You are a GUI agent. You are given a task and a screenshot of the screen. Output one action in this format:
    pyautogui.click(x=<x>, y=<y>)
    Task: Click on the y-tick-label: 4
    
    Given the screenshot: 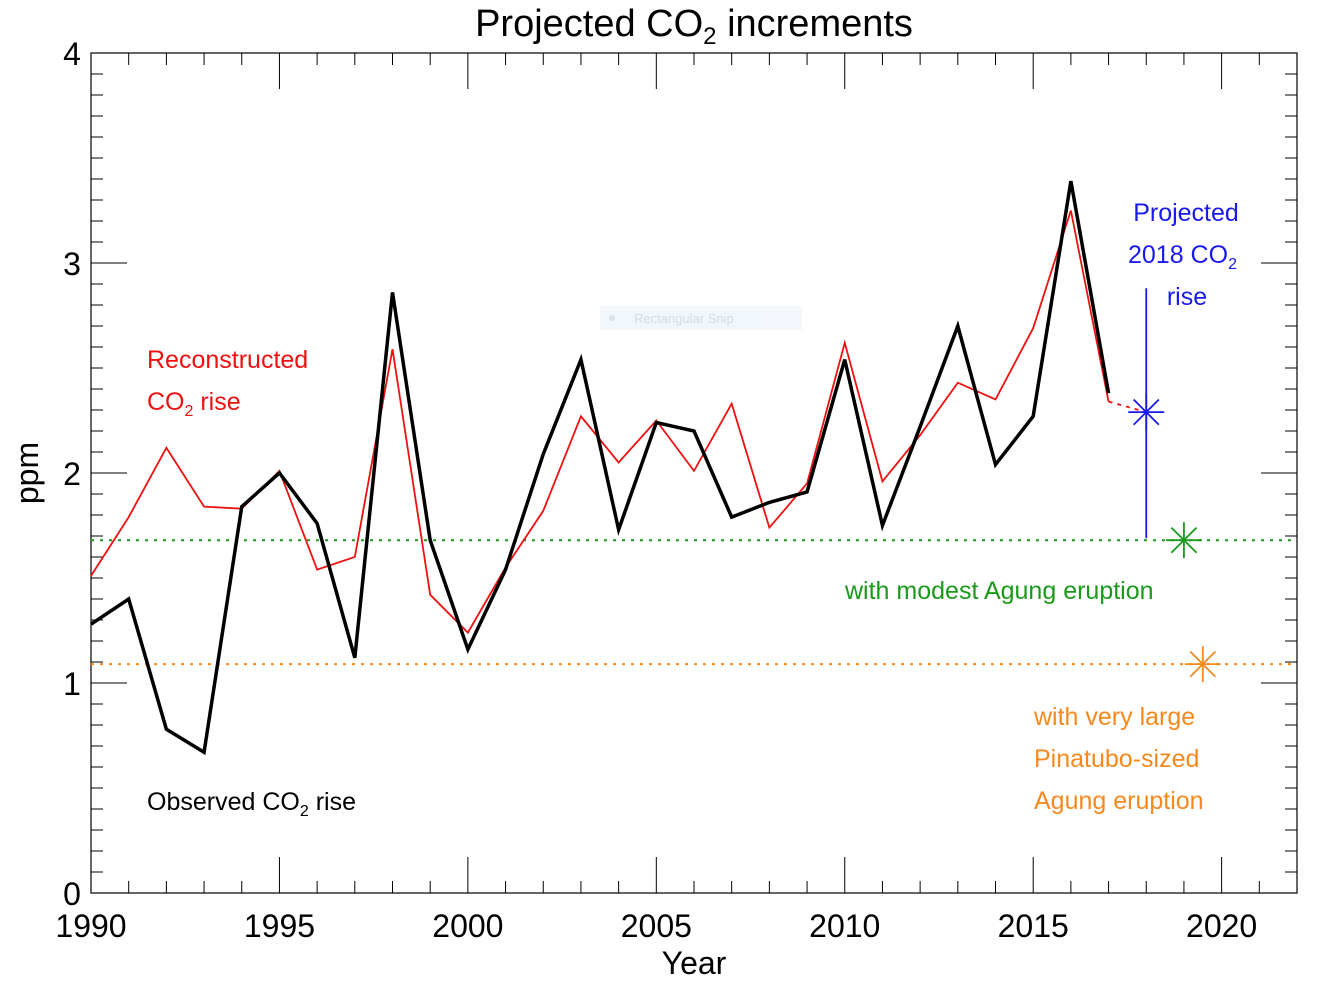 What is the action you would take?
    pyautogui.click(x=72, y=54)
    